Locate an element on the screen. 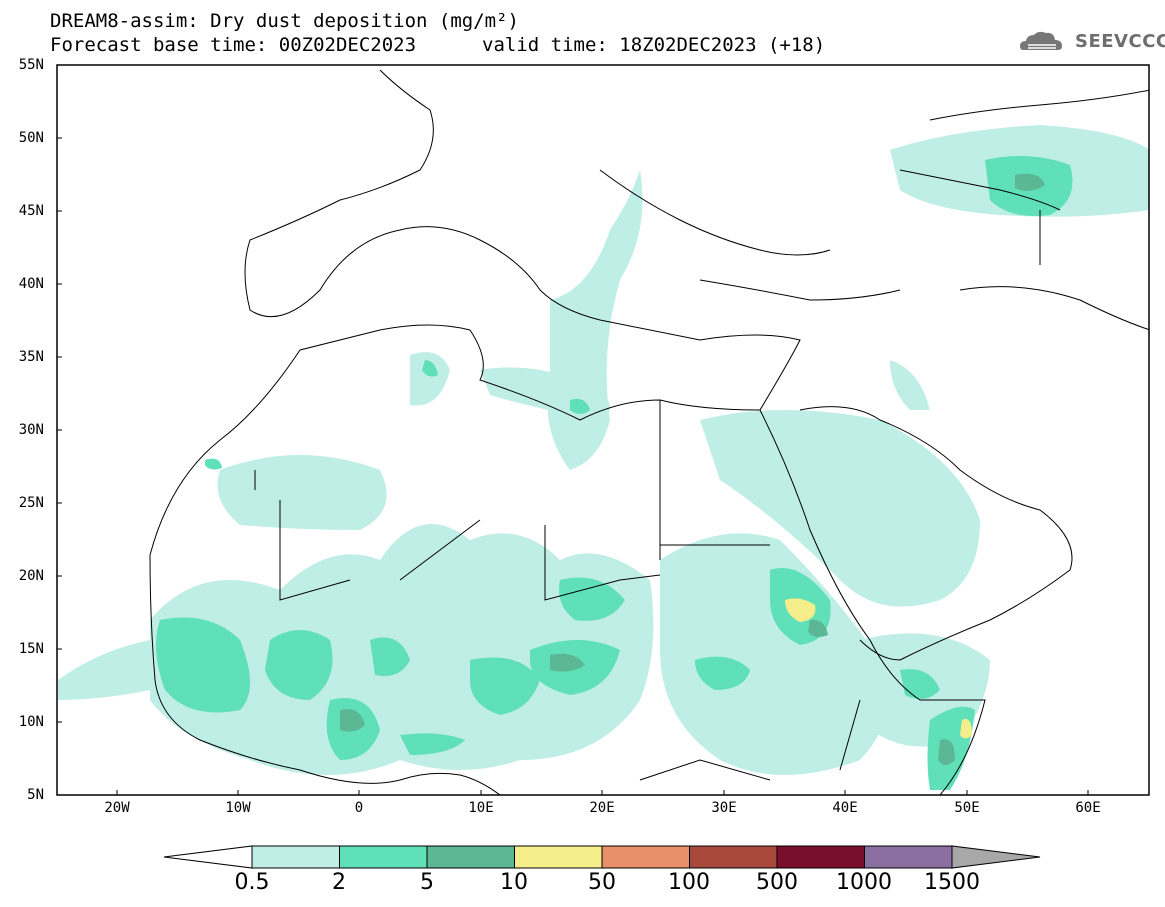 This screenshot has height=907, width=1165. lat-label: 45N is located at coordinates (31, 211).